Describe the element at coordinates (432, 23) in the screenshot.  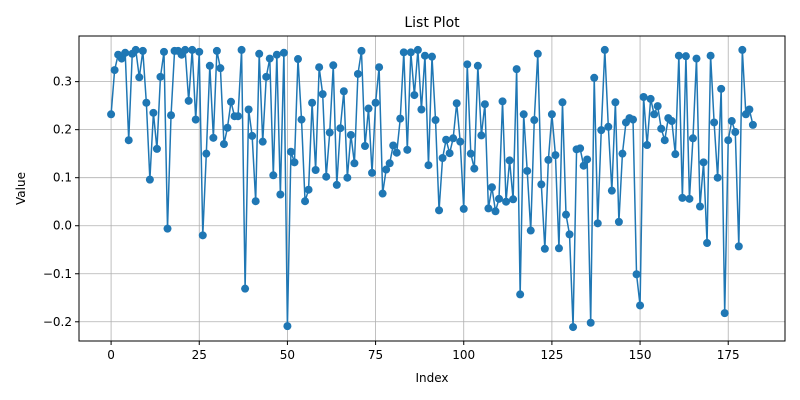
I see `chart-title: List Plot` at that location.